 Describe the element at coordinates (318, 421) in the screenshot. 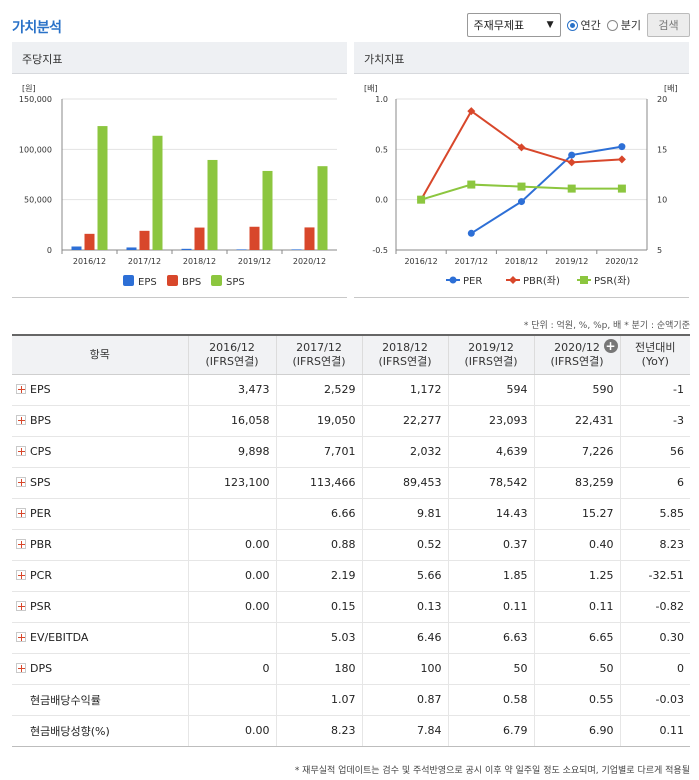

I see `table-cell: 19,050` at that location.